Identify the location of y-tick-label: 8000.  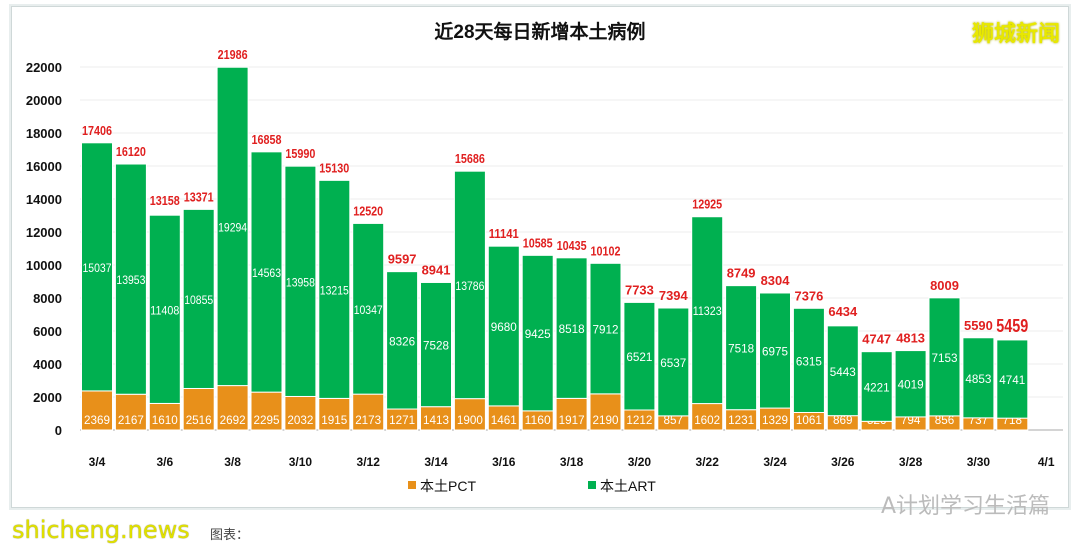
(47, 298).